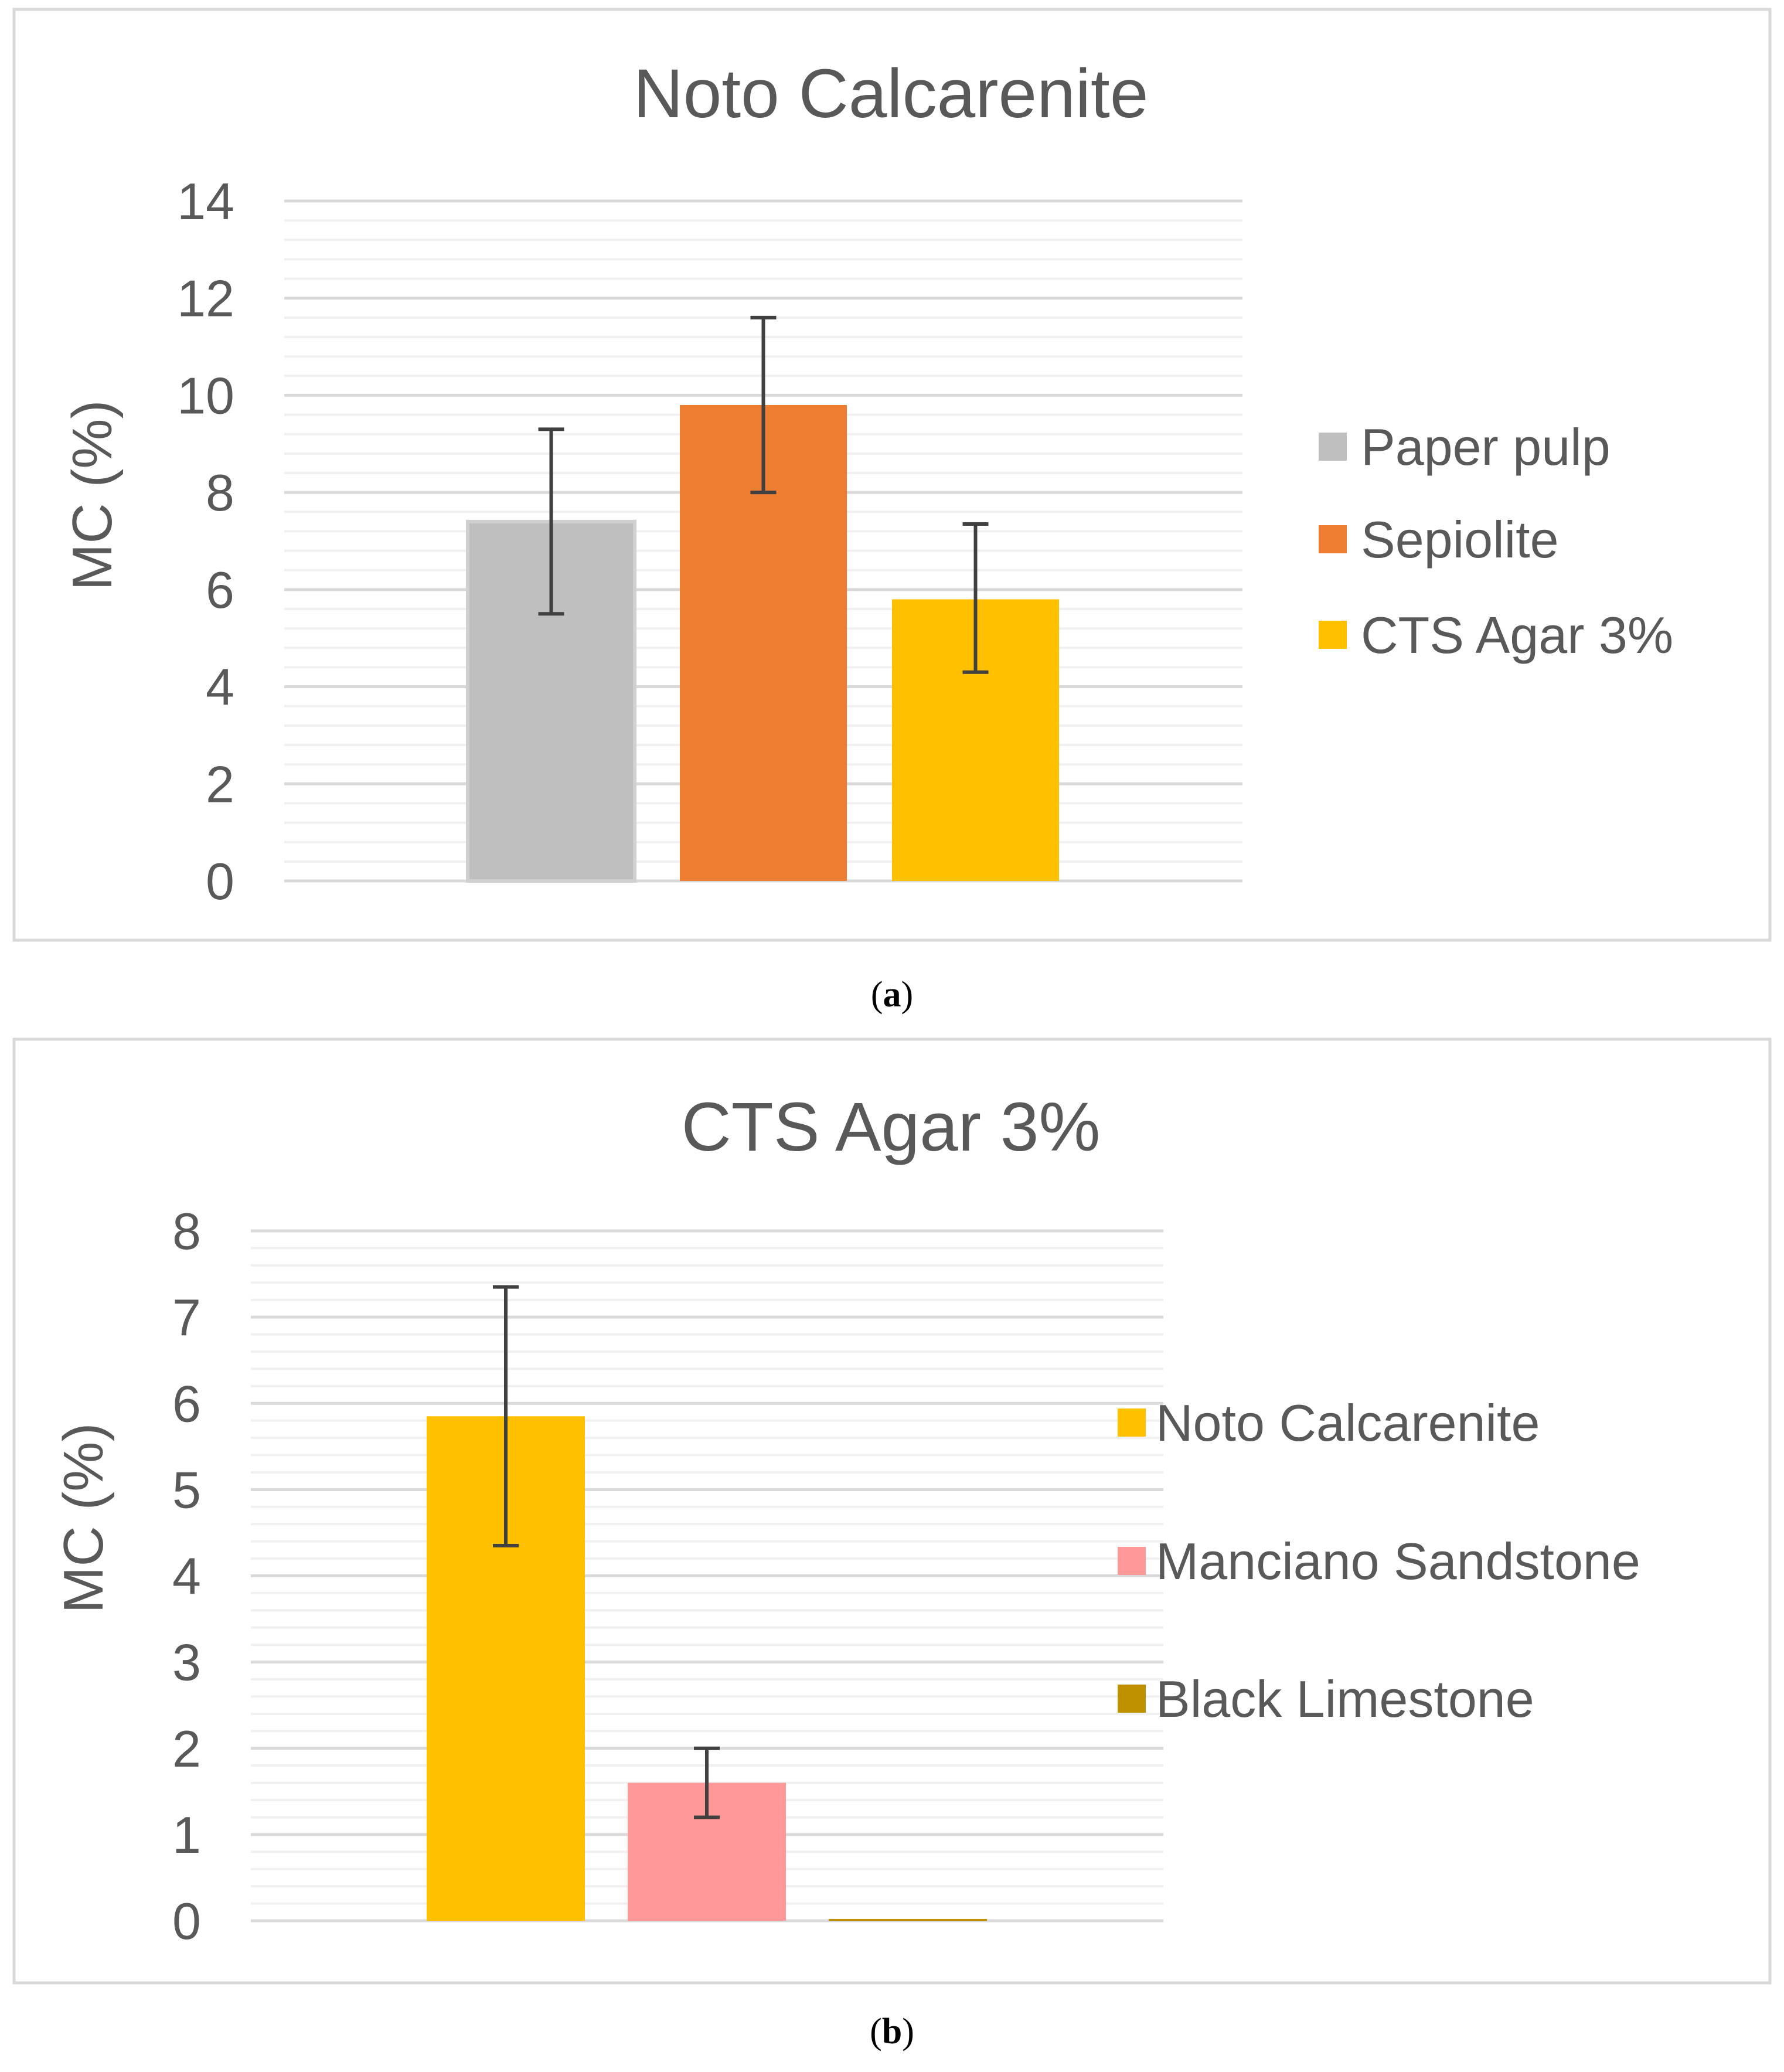  I want to click on chart-b-error-bars, so click(606, 1552).